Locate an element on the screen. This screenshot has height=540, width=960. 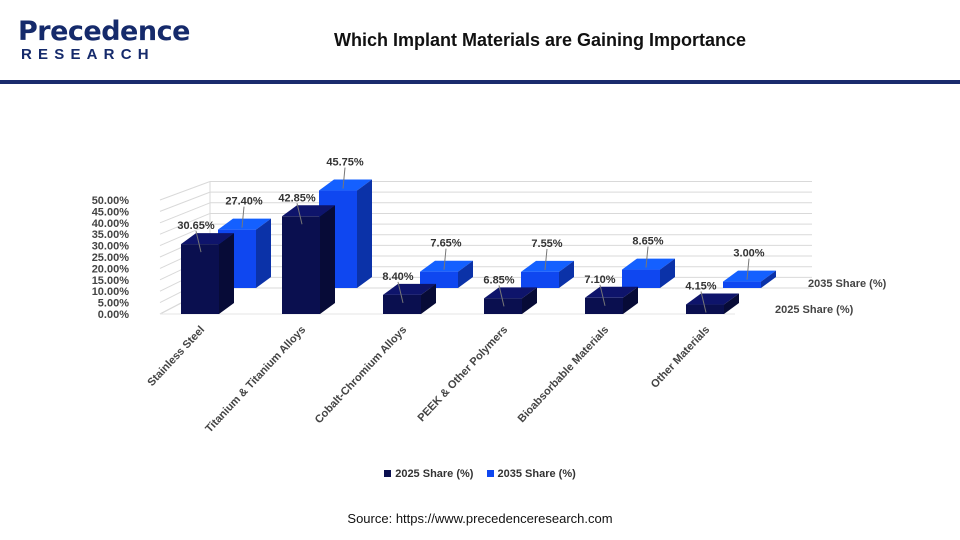
data-label: 30.65% is located at coordinates (196, 226).